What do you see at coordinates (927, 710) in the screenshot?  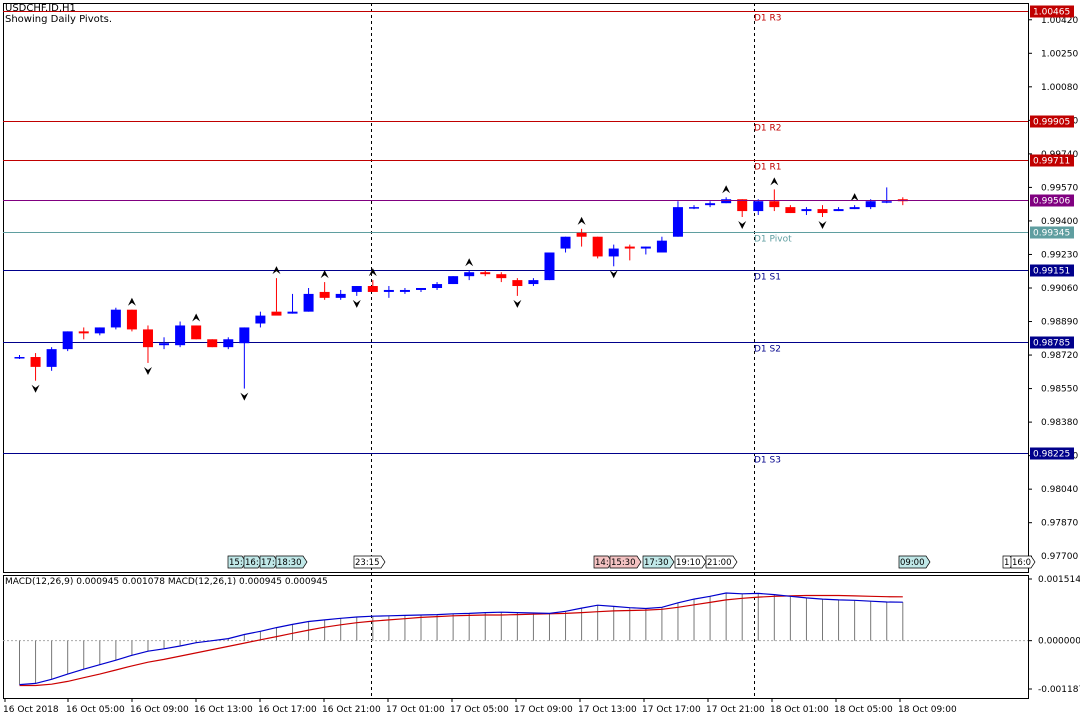 I see `time-axis-label: 18 Oct 09:00` at bounding box center [927, 710].